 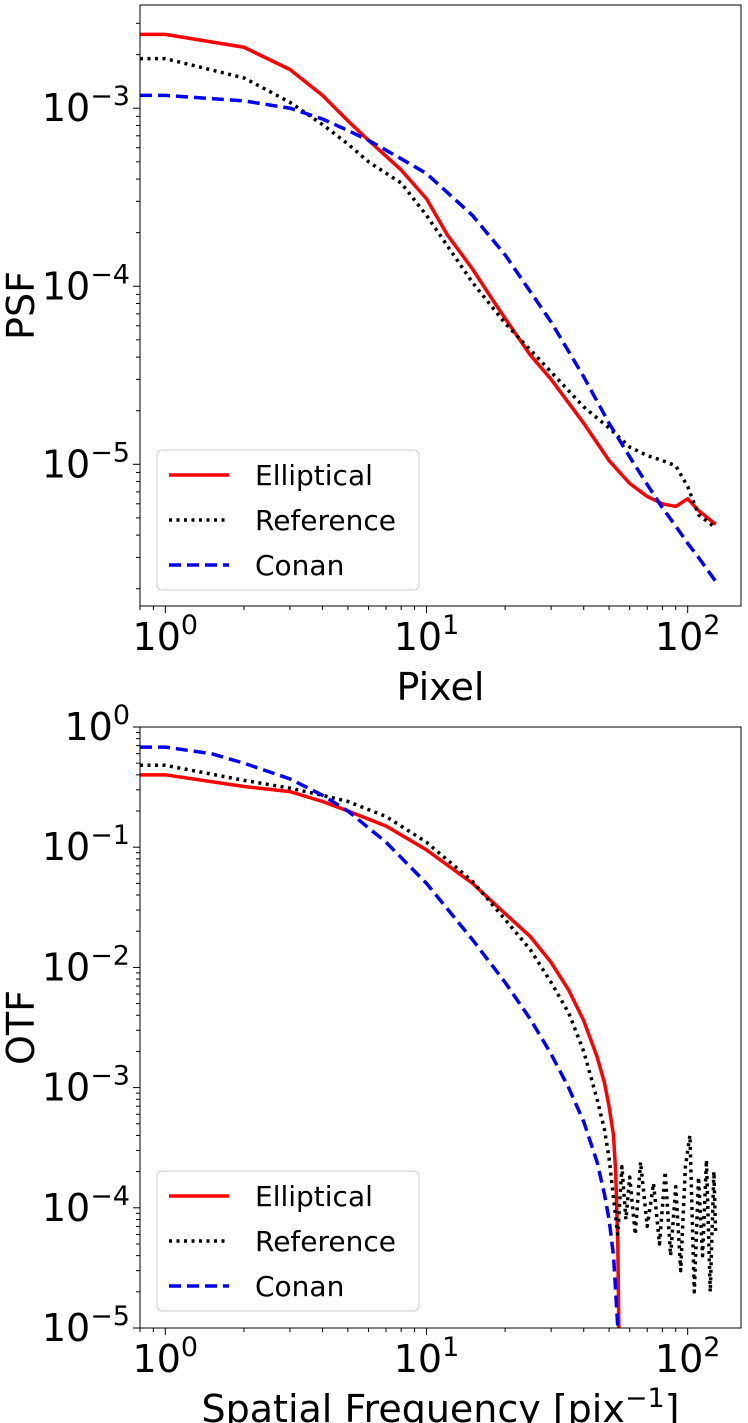 What do you see at coordinates (110, 955) in the screenshot?
I see `y-tick-exponent: −2` at bounding box center [110, 955].